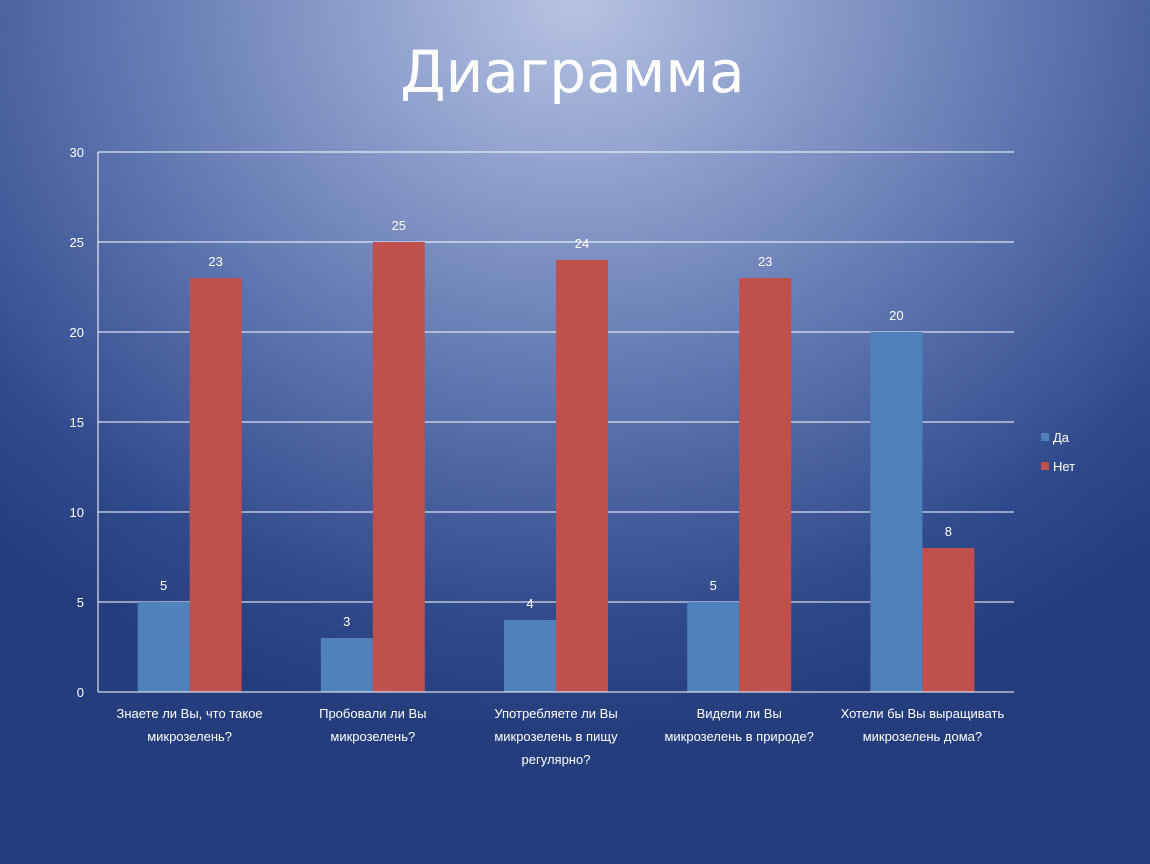 The width and height of the screenshot is (1150, 864). I want to click on legend: Да Нет, so click(1058, 452).